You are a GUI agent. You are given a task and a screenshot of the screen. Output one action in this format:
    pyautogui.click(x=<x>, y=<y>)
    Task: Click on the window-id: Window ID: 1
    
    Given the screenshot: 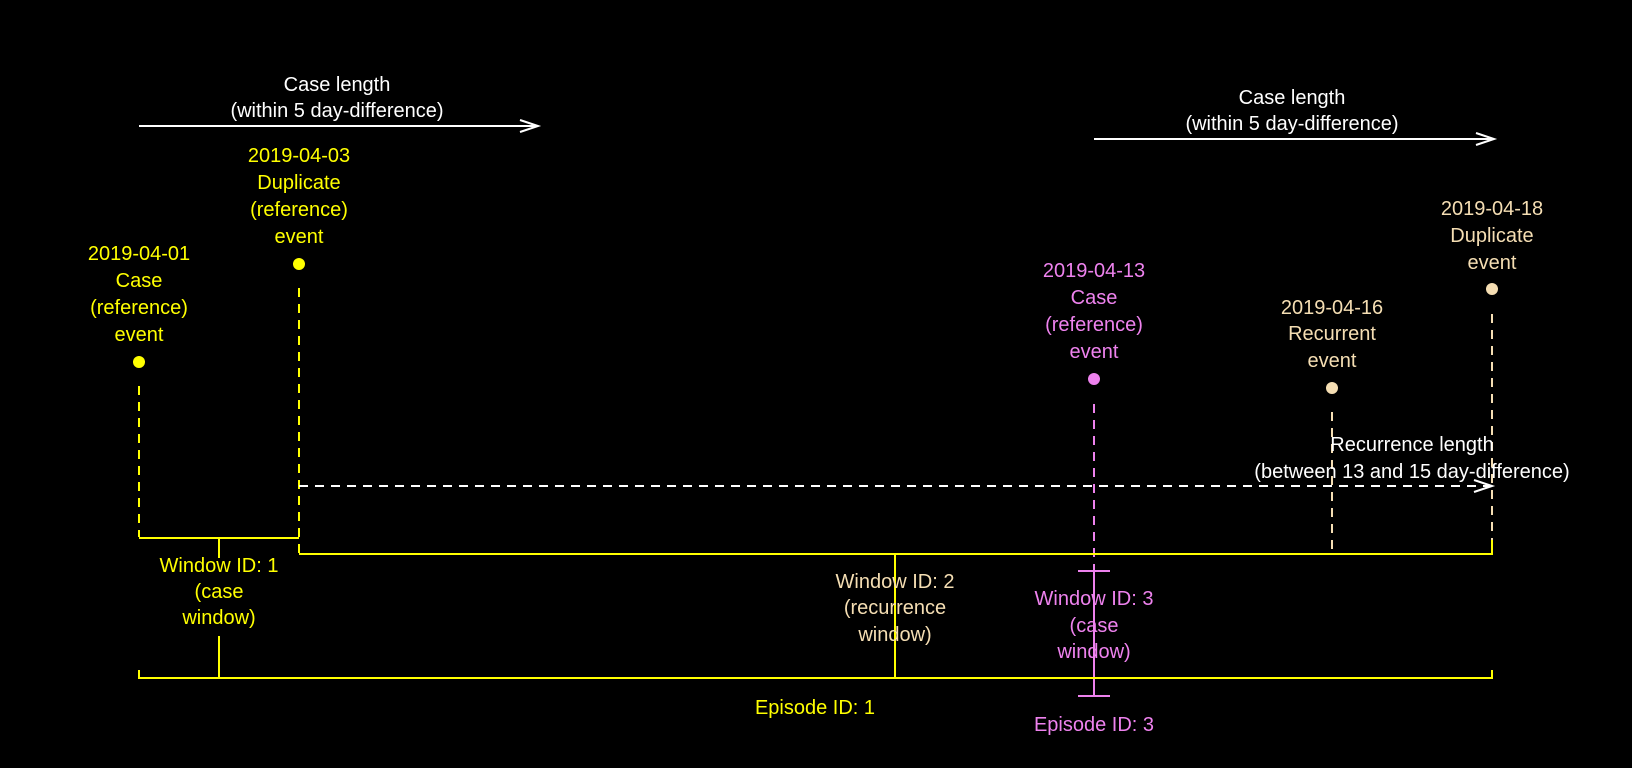 What is the action you would take?
    pyautogui.click(x=219, y=566)
    